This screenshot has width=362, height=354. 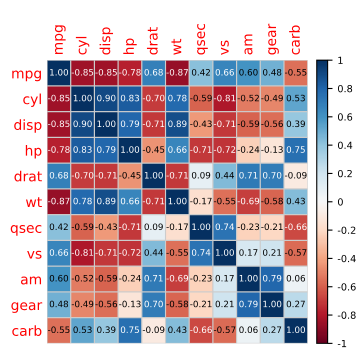 I want to click on data-label: -0.66, so click(x=201, y=330).